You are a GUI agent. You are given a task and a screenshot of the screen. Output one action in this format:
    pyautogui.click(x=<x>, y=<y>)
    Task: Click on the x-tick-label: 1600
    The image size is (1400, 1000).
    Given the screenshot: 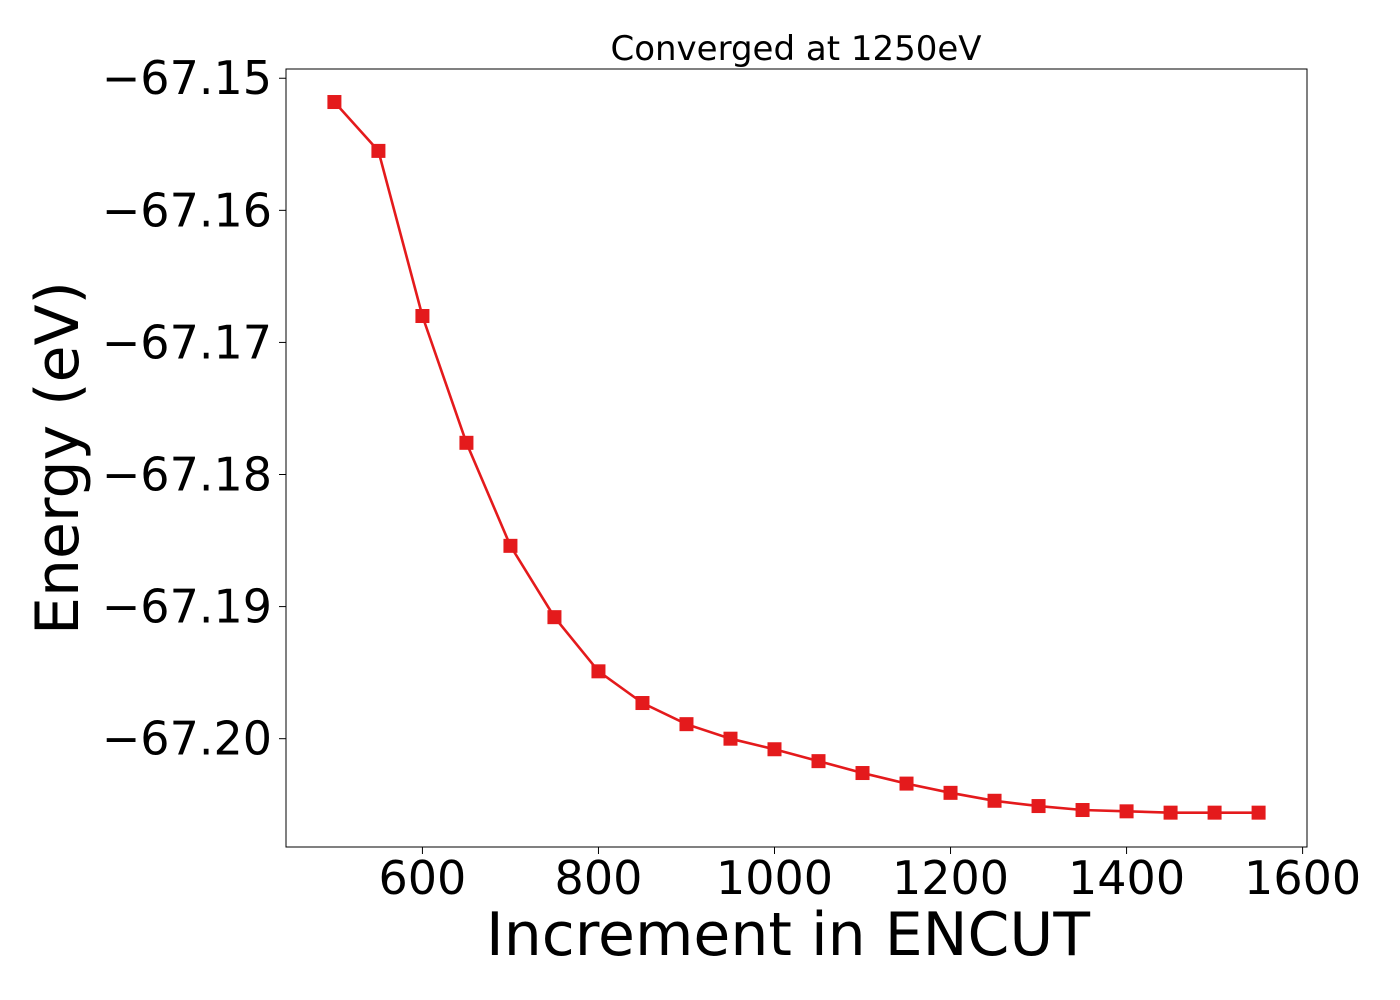 What is the action you would take?
    pyautogui.click(x=1302, y=878)
    